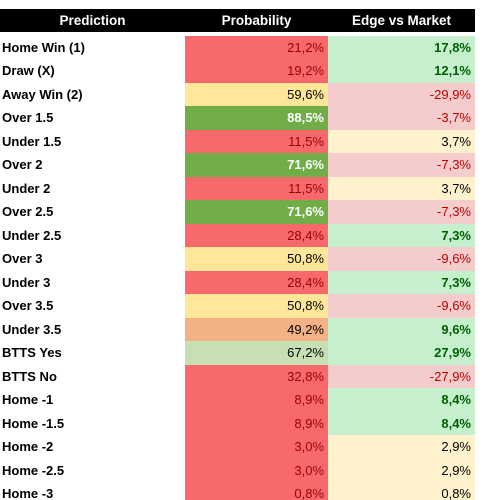  What do you see at coordinates (22, 259) in the screenshot?
I see `prediction-cell: Over 3` at bounding box center [22, 259].